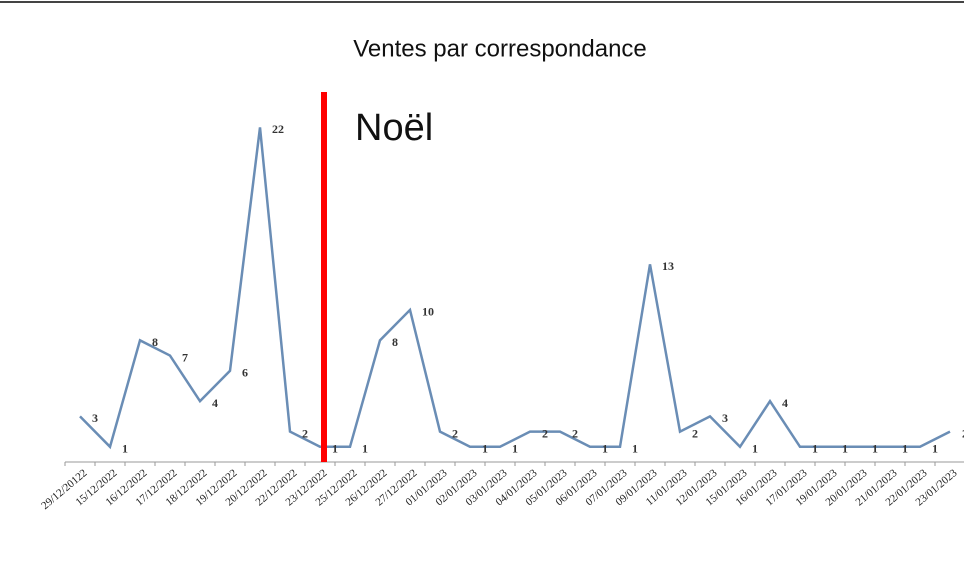  What do you see at coordinates (668, 266) in the screenshot?
I see `data-label: 13` at bounding box center [668, 266].